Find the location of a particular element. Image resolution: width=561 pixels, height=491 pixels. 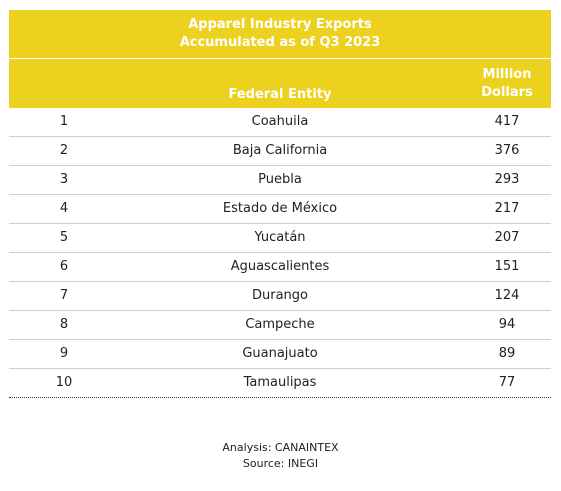

table-row: 5 Yucatán 207 is located at coordinates (280, 238).